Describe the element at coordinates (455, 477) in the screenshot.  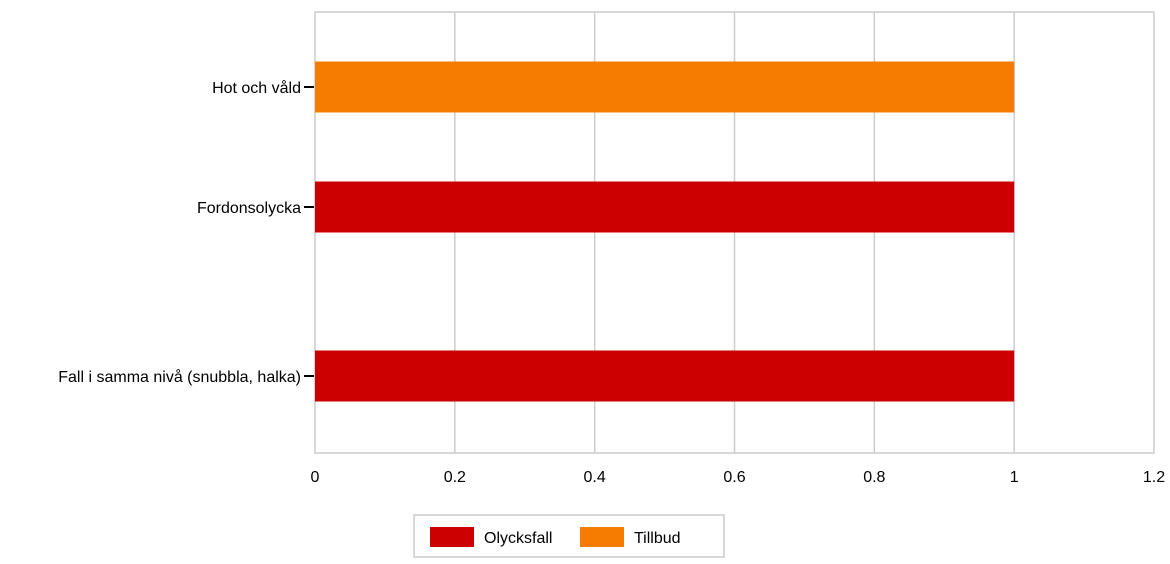
I see `x-tick-label: 0.2` at that location.